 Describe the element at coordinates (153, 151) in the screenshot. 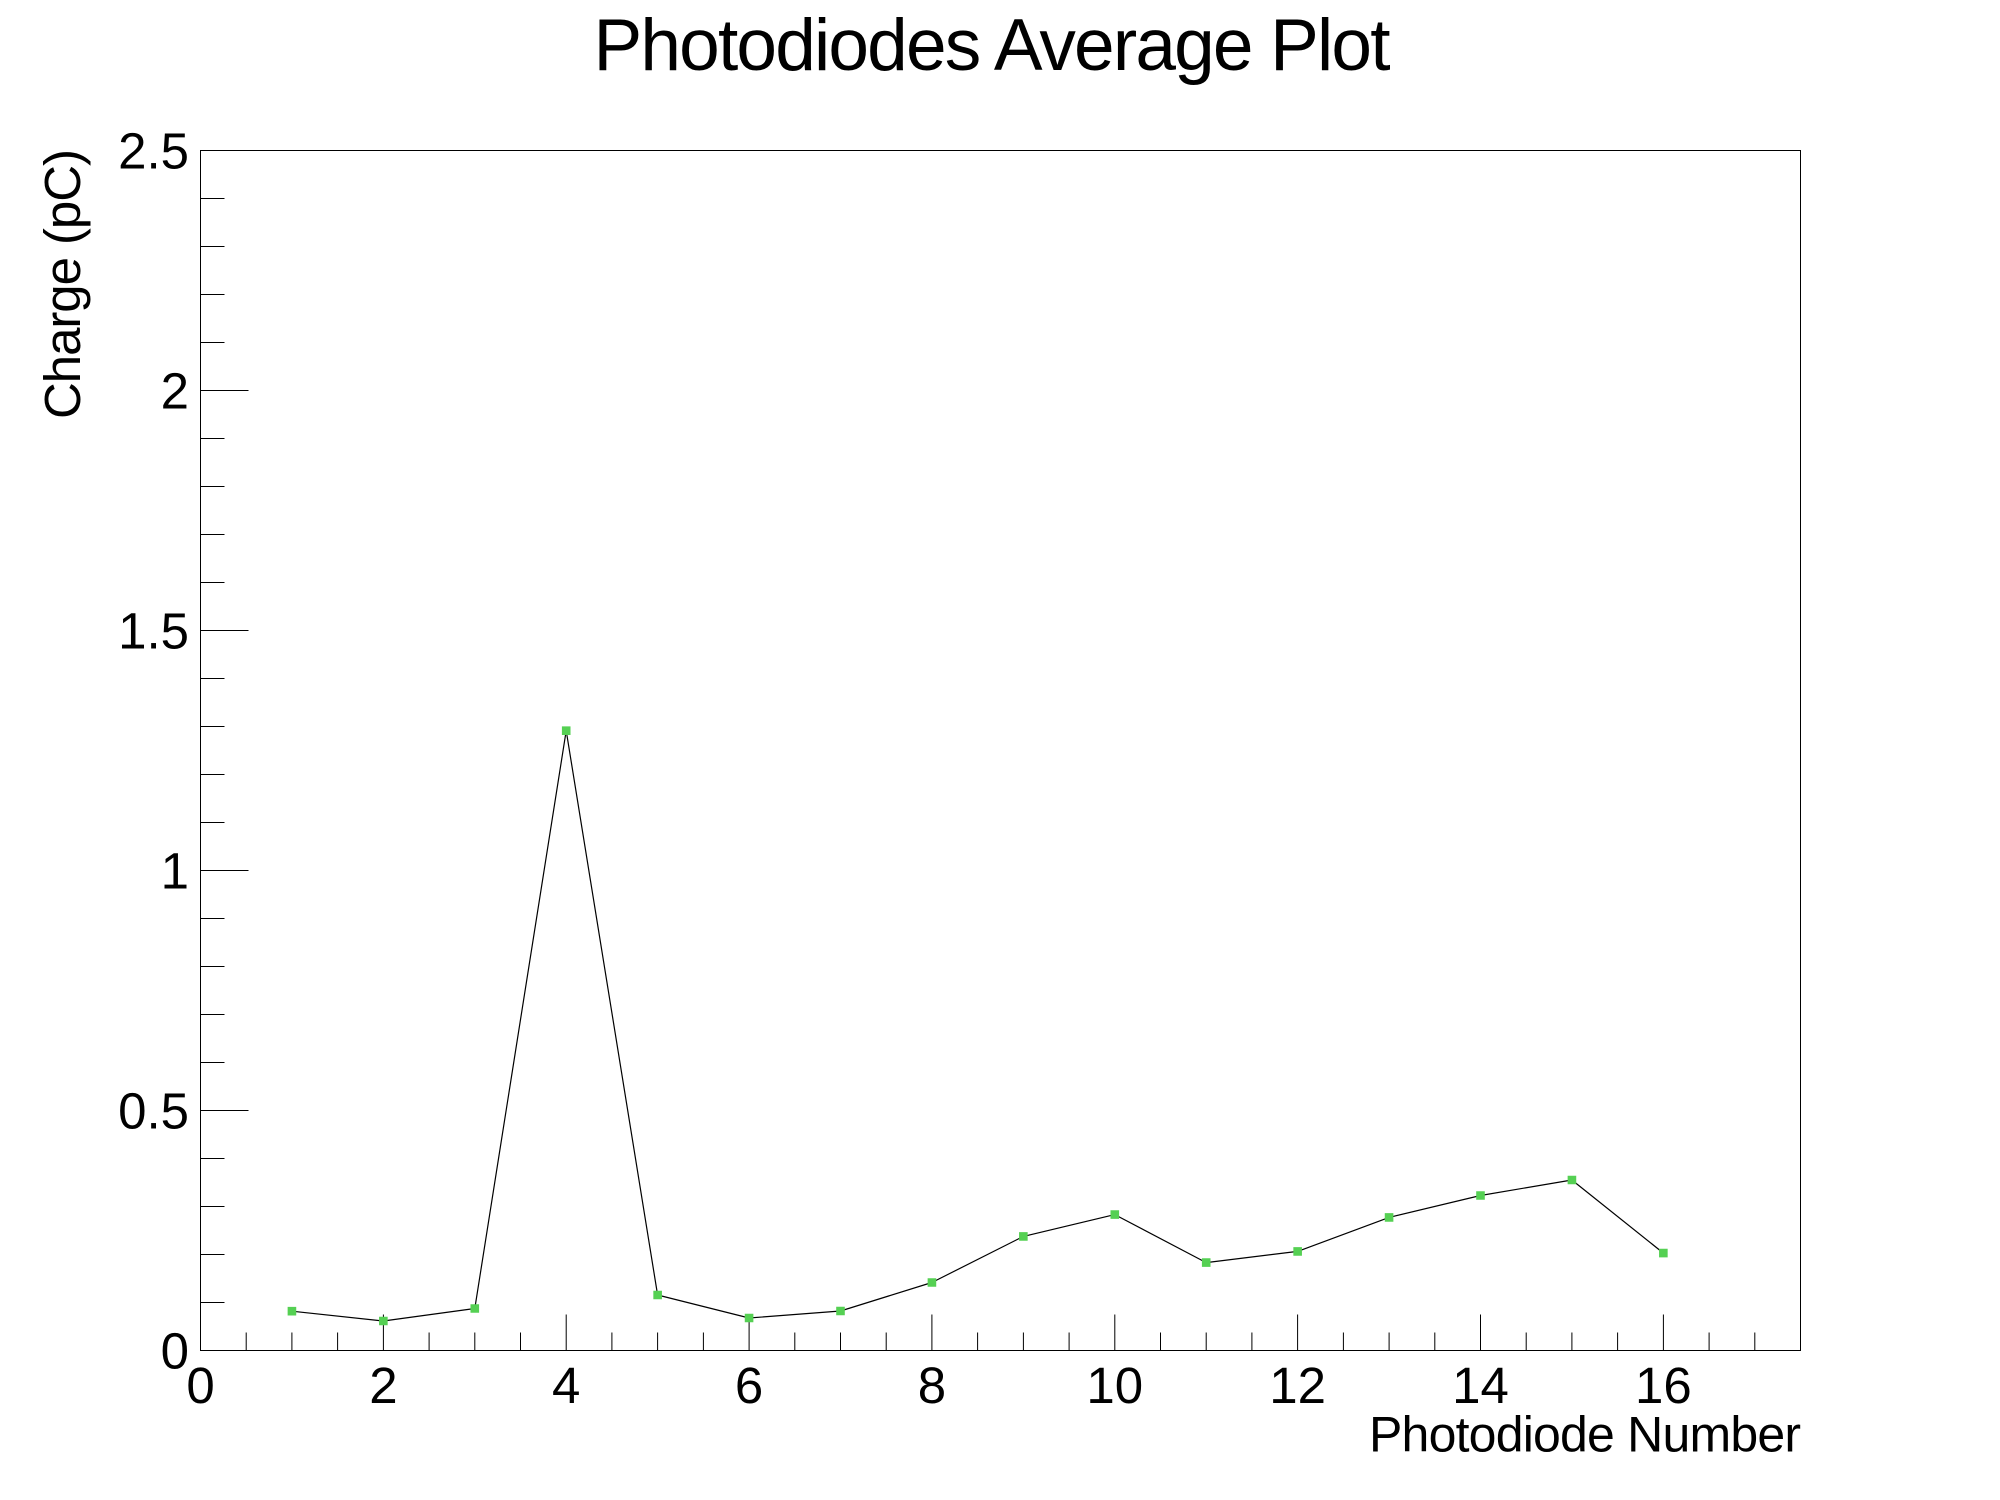

I see `svg-text: 2.5` at that location.